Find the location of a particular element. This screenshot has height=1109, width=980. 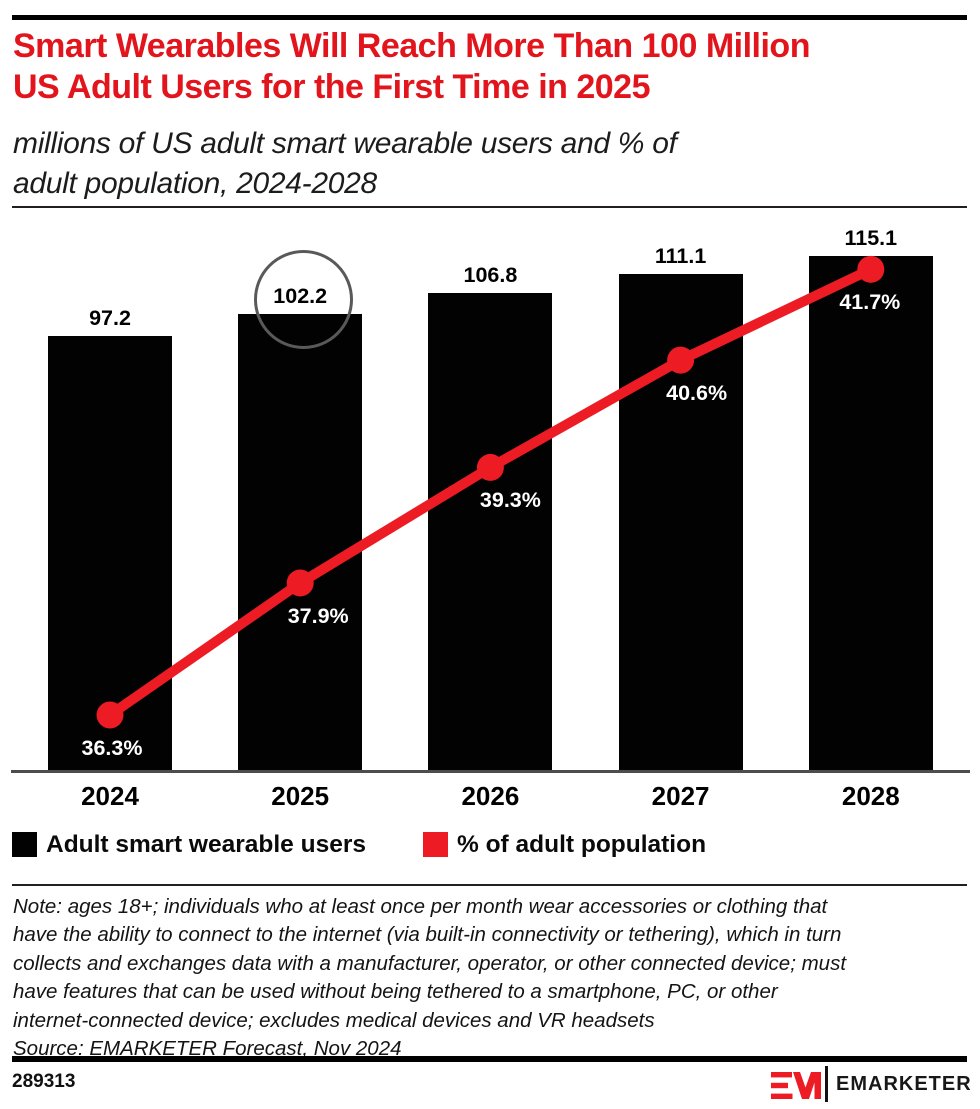

x-axis-label-2025: 2025 is located at coordinates (300, 796).